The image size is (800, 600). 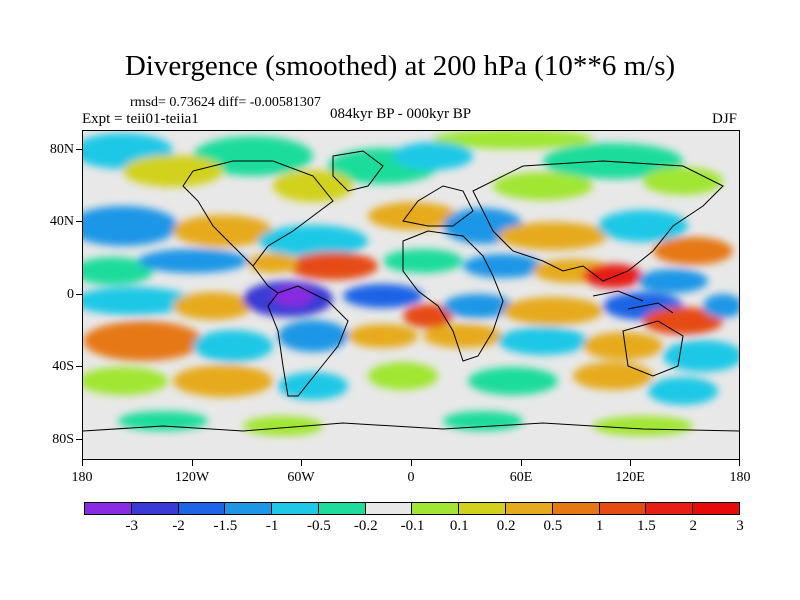 I want to click on lat-label-40s: 40S, so click(x=63, y=366).